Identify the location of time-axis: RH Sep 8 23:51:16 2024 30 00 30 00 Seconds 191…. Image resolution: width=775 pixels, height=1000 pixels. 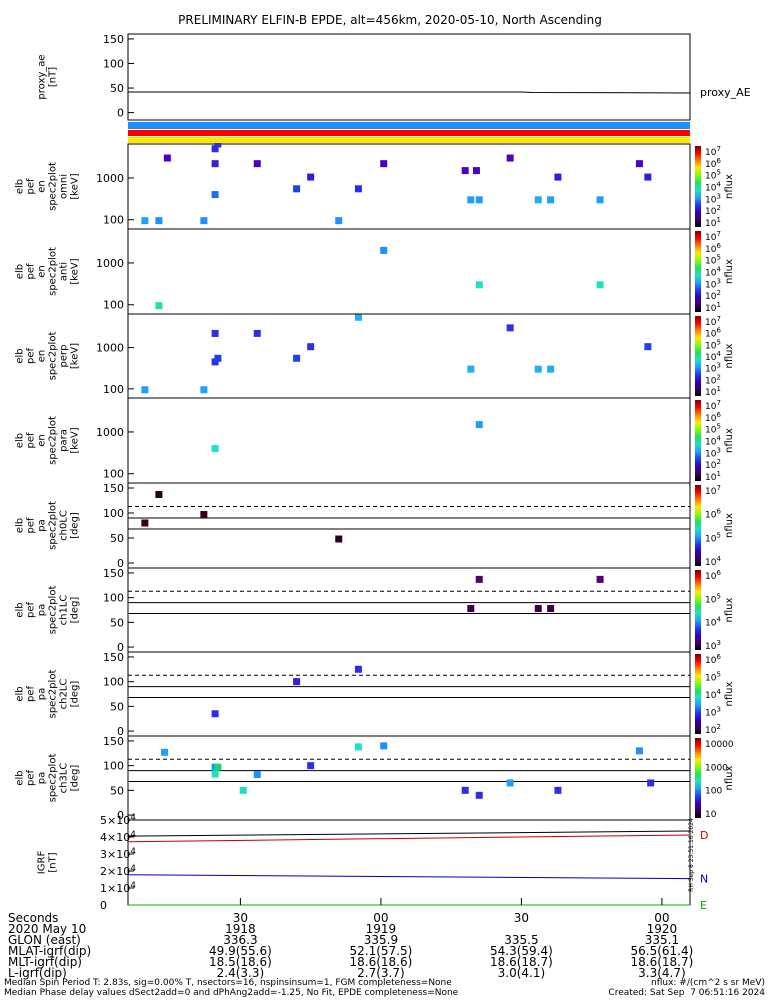
(351, 899).